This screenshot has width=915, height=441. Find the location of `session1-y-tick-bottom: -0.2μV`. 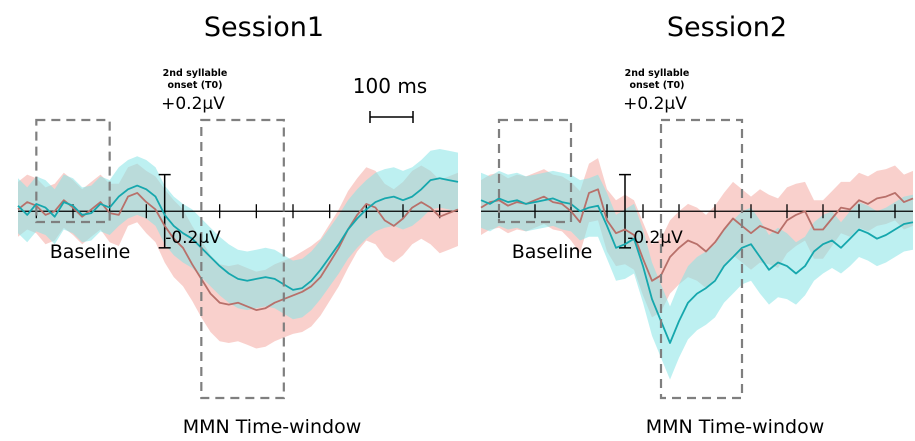

session1-y-tick-bottom: -0.2μV is located at coordinates (193, 238).